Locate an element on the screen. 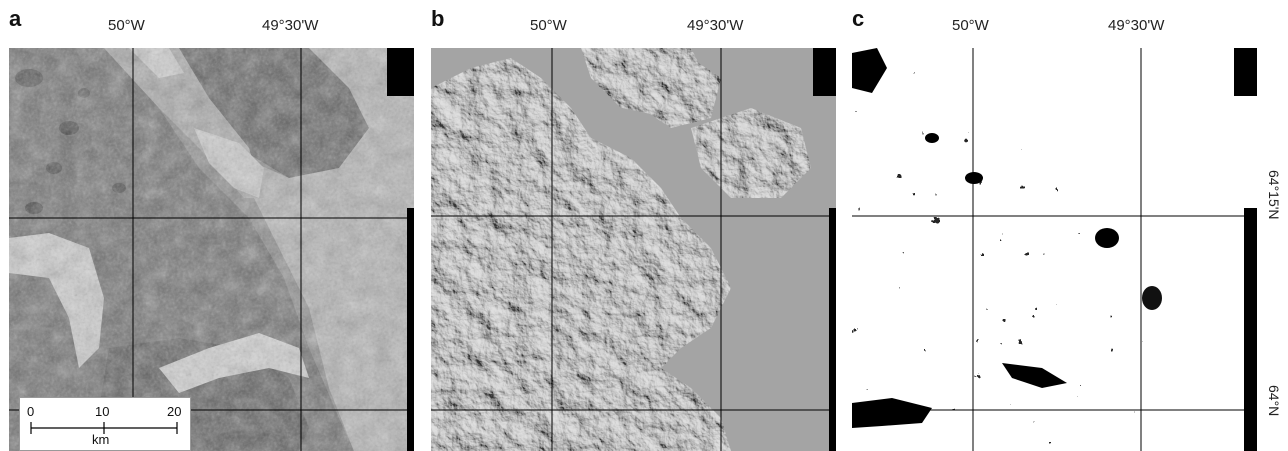 The image size is (1288, 451). lat-label-64n: 64°N is located at coordinates (1274, 401).